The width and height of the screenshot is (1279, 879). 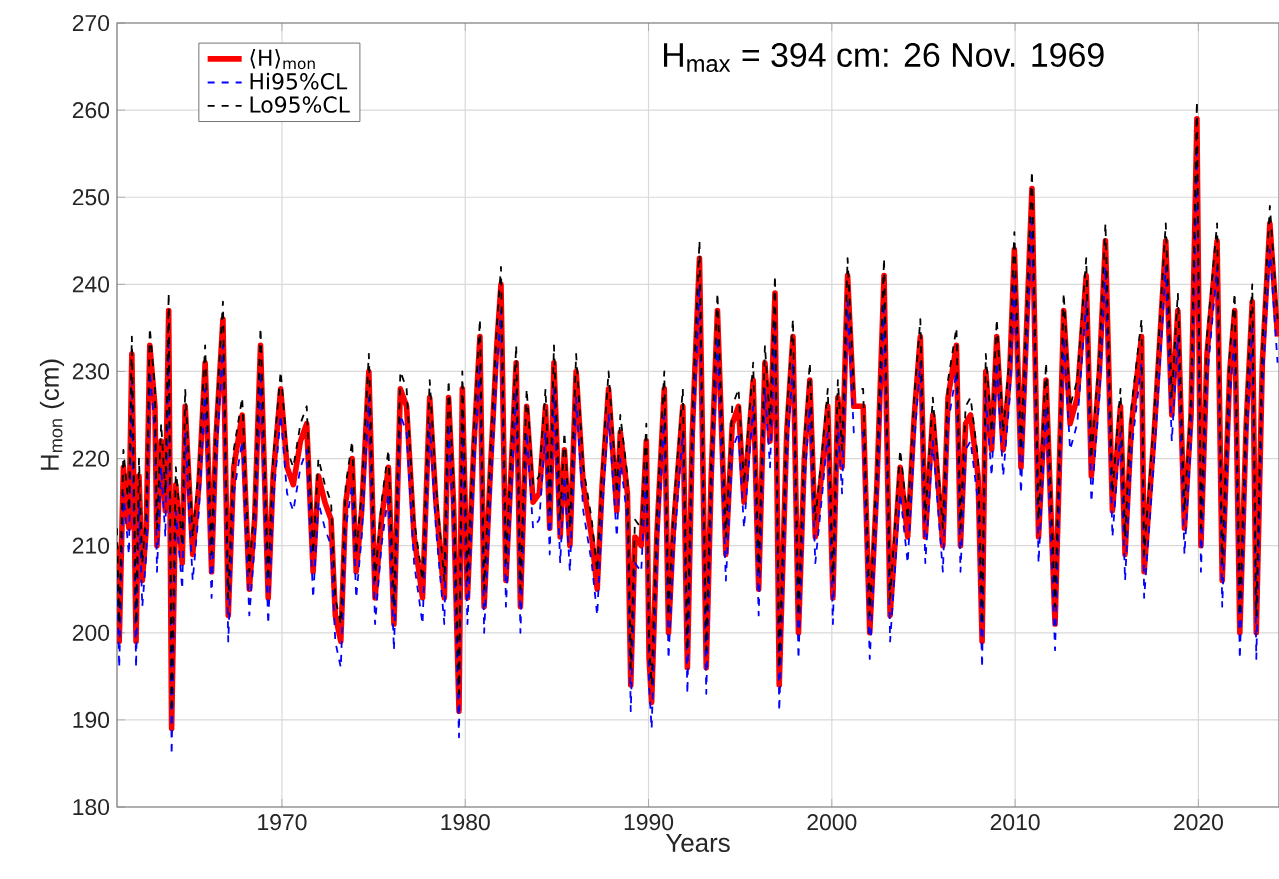 I want to click on x-axis-title: Years, so click(x=697, y=843).